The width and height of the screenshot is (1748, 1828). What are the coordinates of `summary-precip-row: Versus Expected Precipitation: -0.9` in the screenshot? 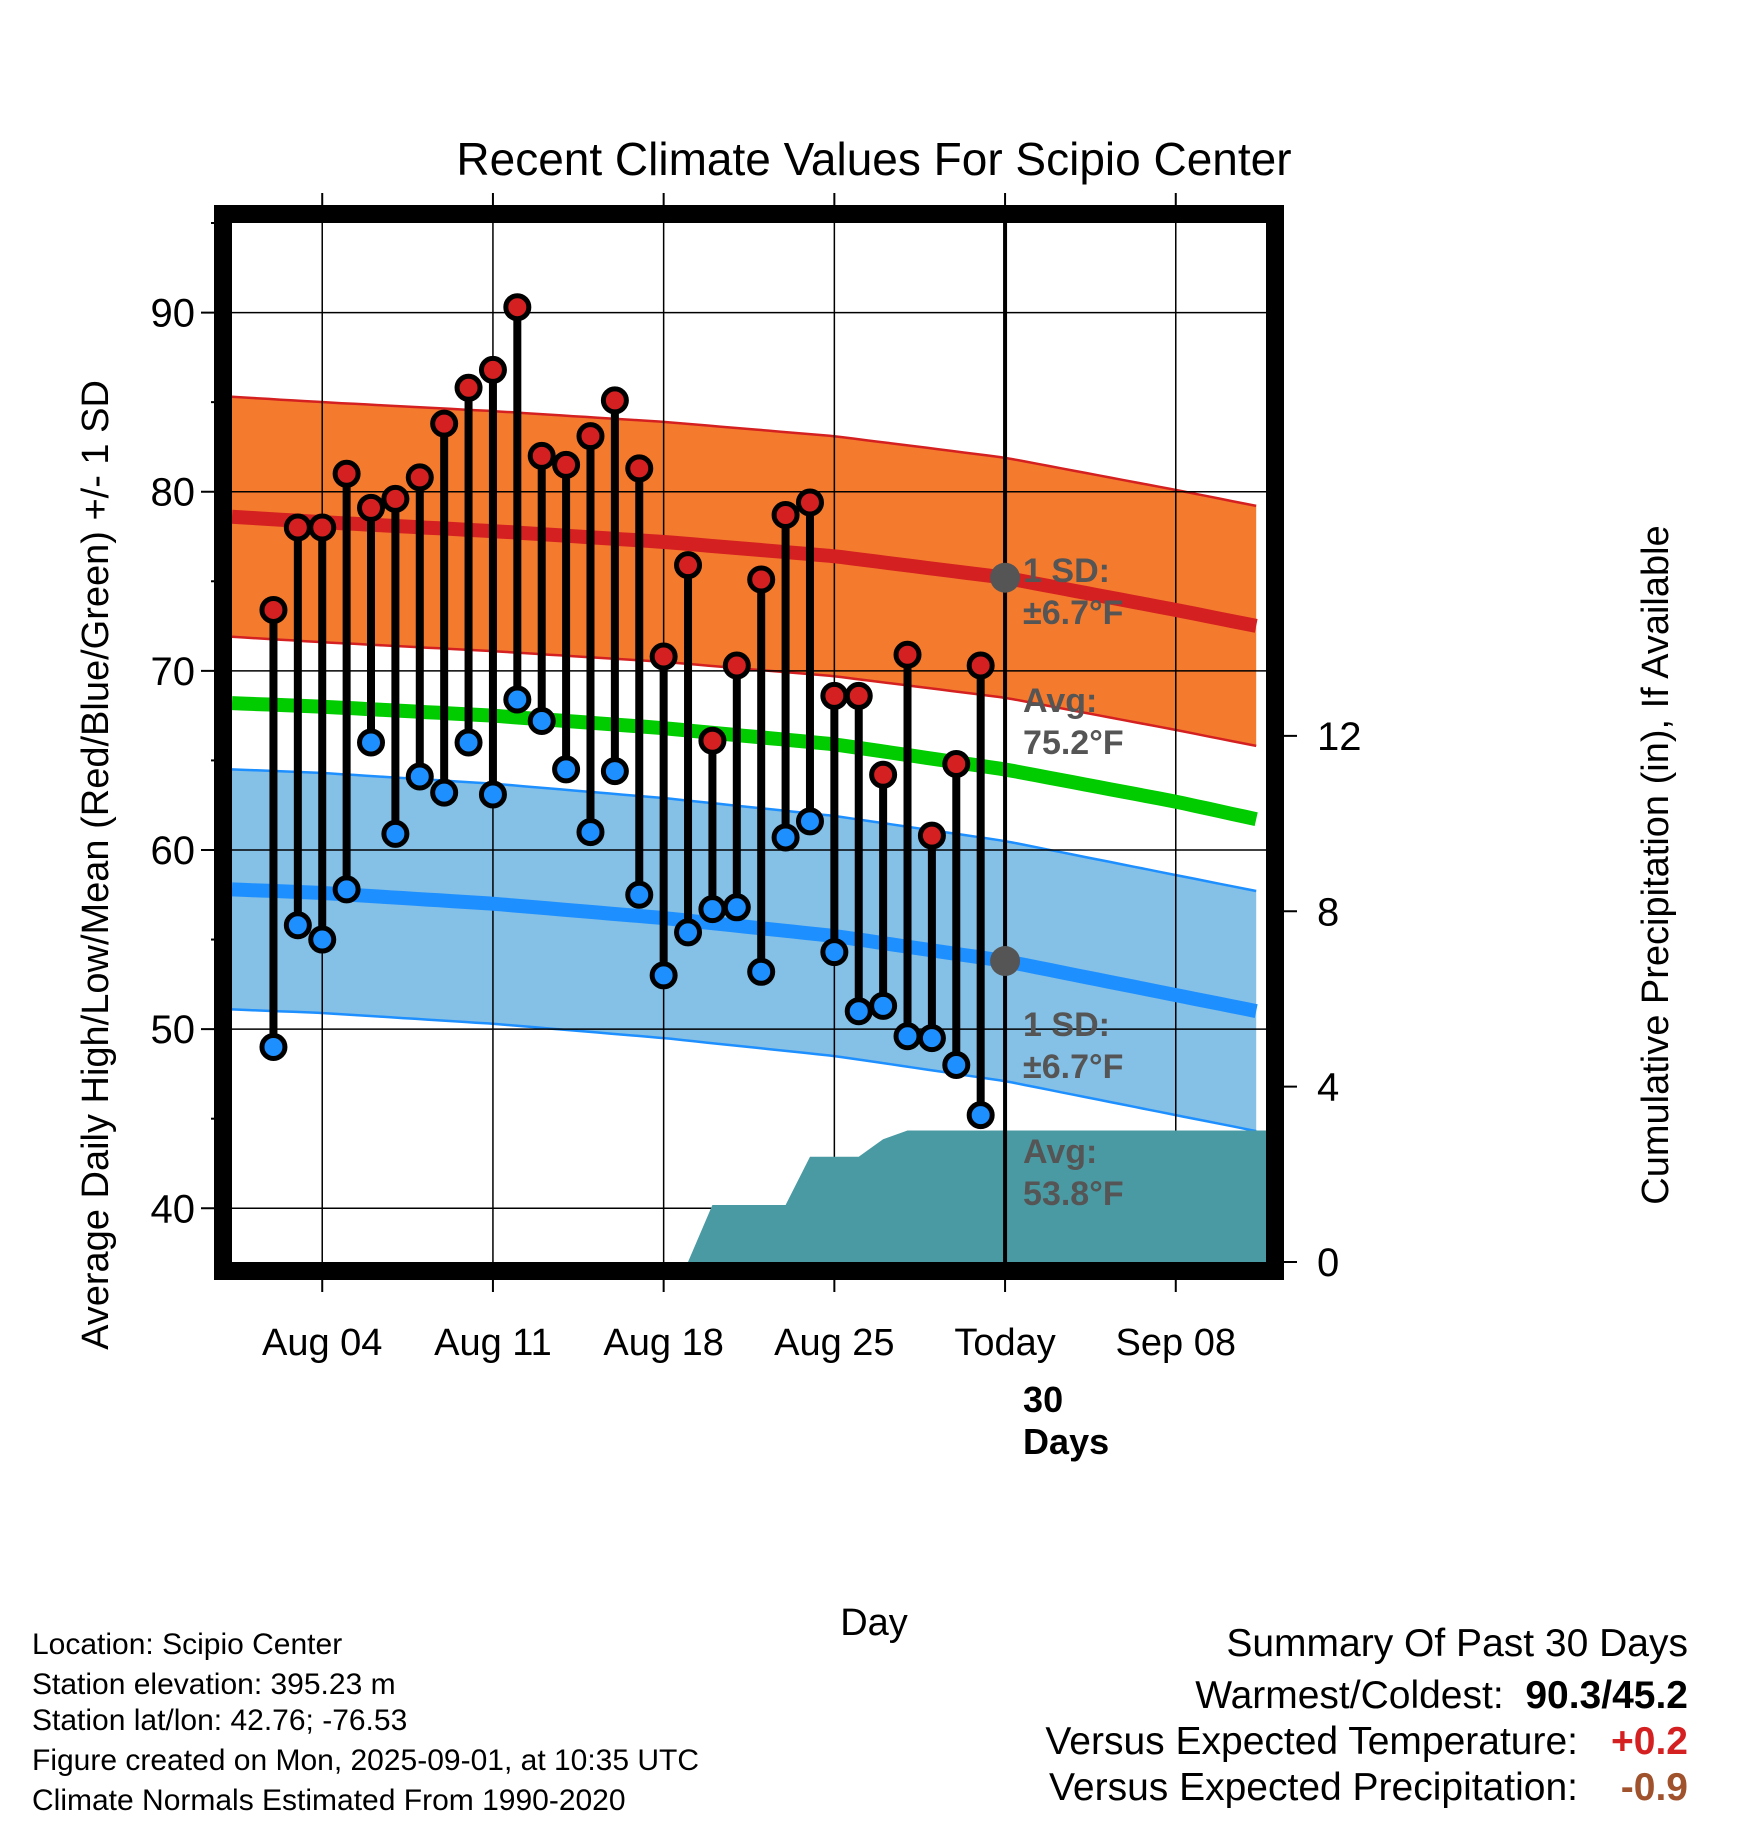 It's located at (1366, 1788).